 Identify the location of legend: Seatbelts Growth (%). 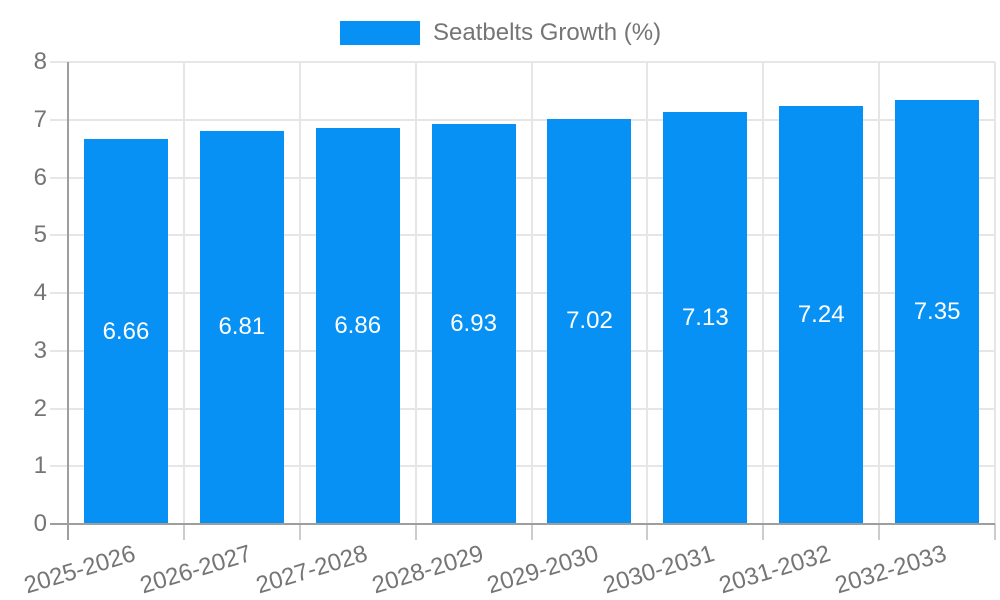
(500, 33).